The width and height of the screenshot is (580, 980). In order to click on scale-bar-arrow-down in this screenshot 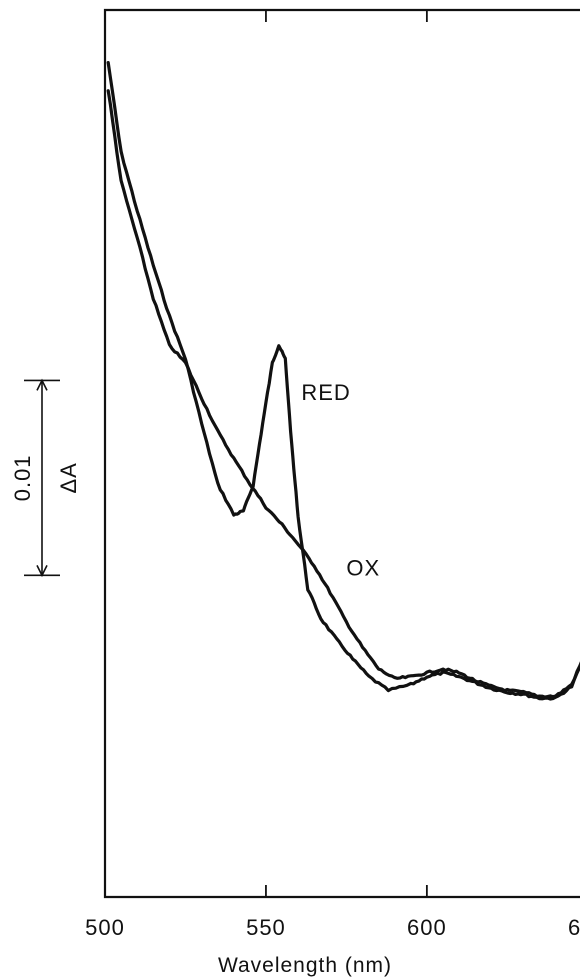, I will do `click(42, 571)`.